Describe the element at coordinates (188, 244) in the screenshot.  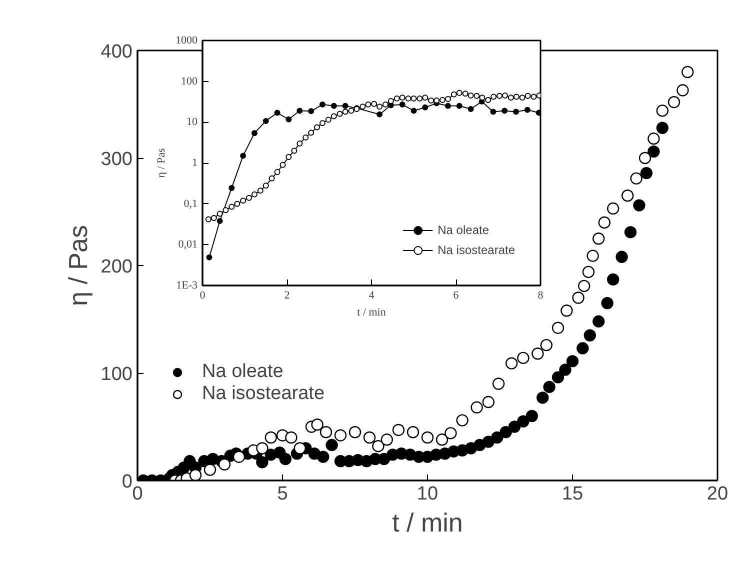
I see `y-tick-label: 0,01` at that location.